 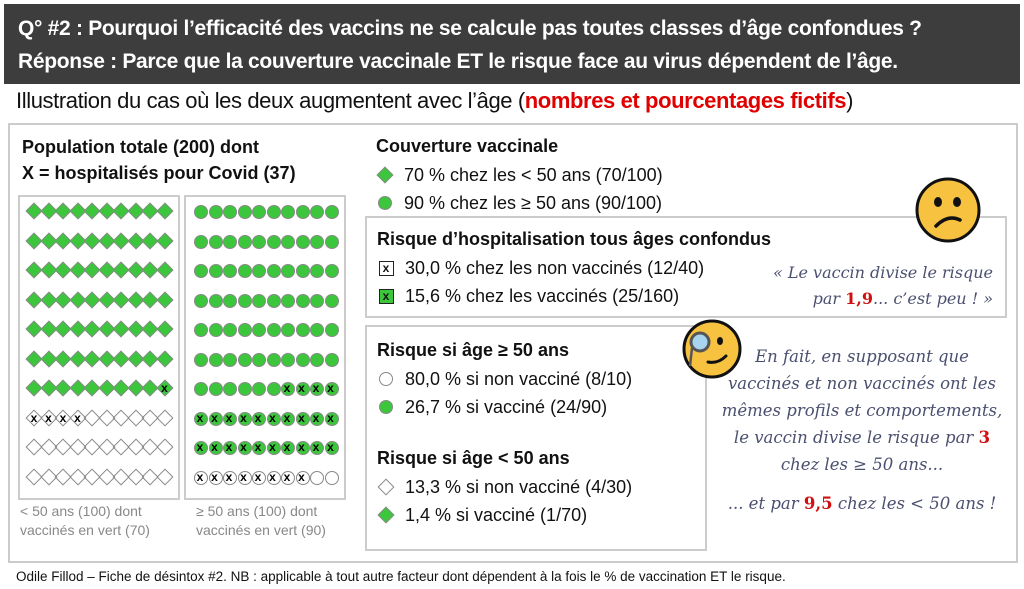 I want to click on over50-caption-line2: vaccinés en vert (90), so click(x=261, y=530).